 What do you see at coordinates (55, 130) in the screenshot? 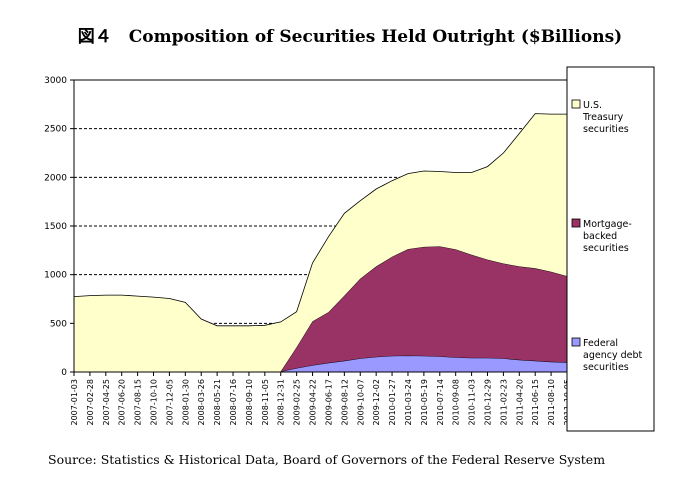
I see `y-tick-label: 2500` at bounding box center [55, 130].